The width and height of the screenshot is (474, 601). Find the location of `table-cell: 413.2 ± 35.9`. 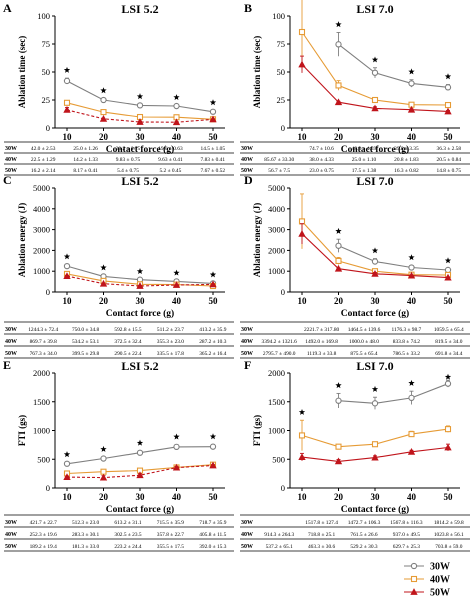

table-cell: 413.2 ± 35.9 is located at coordinates (213, 330).